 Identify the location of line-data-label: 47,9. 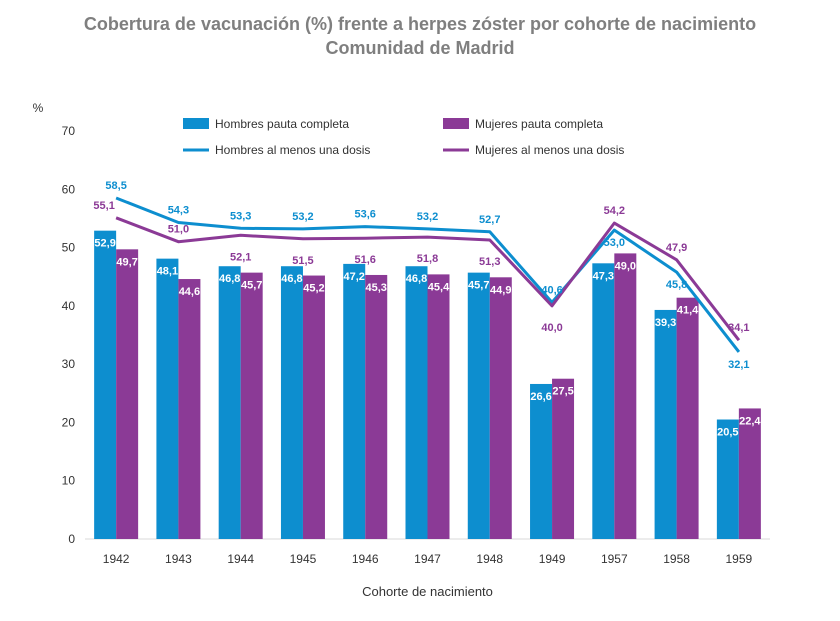
(676, 248).